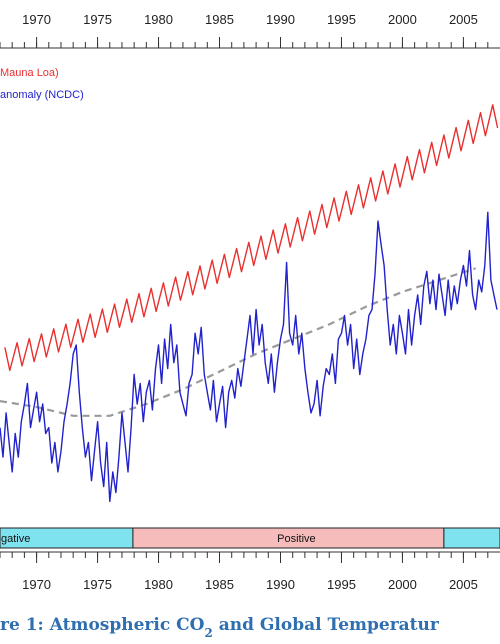 The image size is (500, 644). Describe the element at coordinates (42, 95) in the screenshot. I see `legend-label: anomaly (NCDC)` at that location.